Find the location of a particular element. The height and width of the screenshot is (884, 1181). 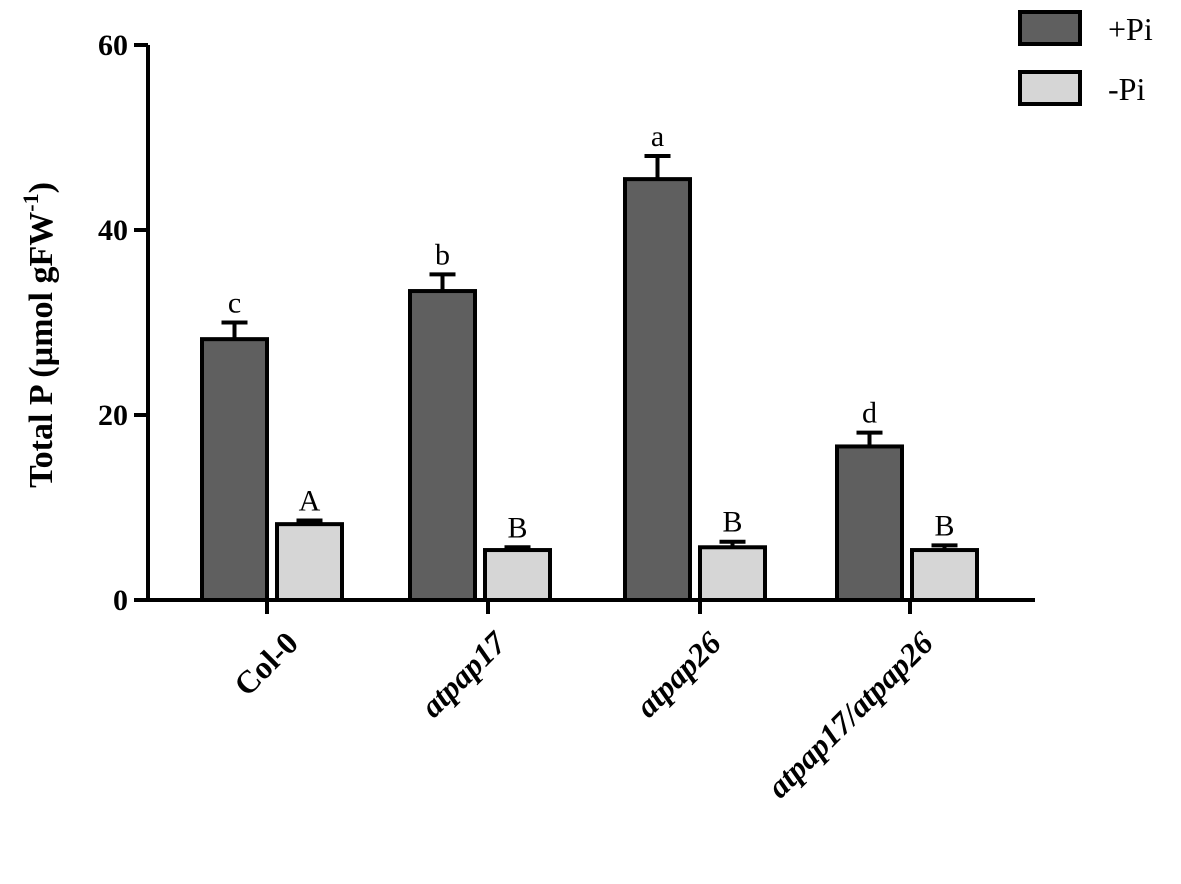

legend-label: +Pi is located at coordinates (1130, 29).